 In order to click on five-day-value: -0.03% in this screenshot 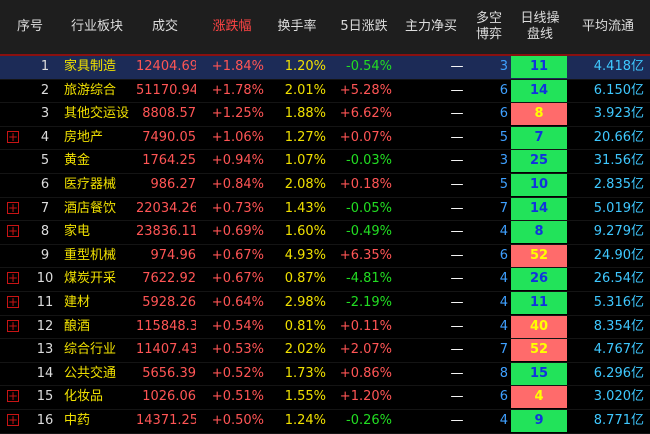, I will do `click(369, 161)`.